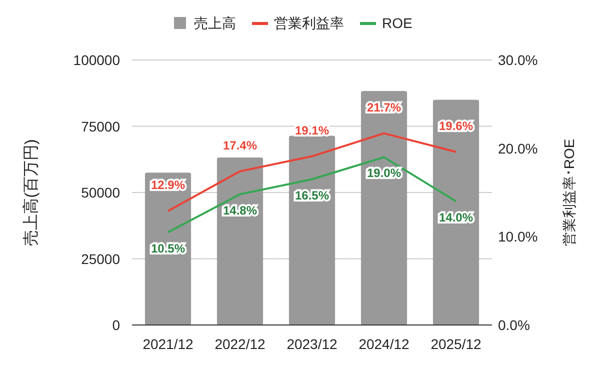 The height and width of the screenshot is (371, 600). What do you see at coordinates (240, 145) in the screenshot?
I see `data-label: 17.4%` at bounding box center [240, 145].